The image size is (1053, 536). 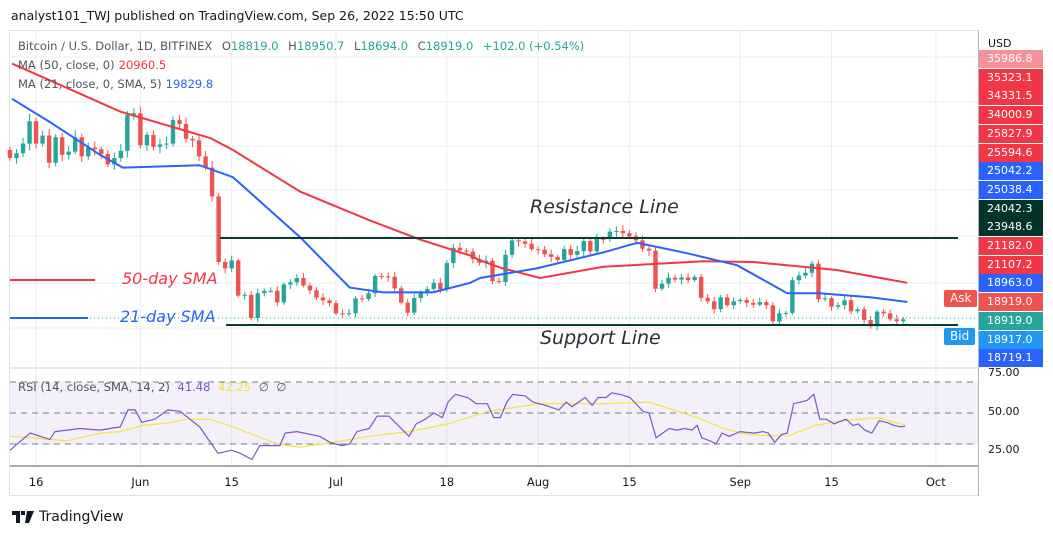 I want to click on price-tag: 25042.2, so click(x=1011, y=171).